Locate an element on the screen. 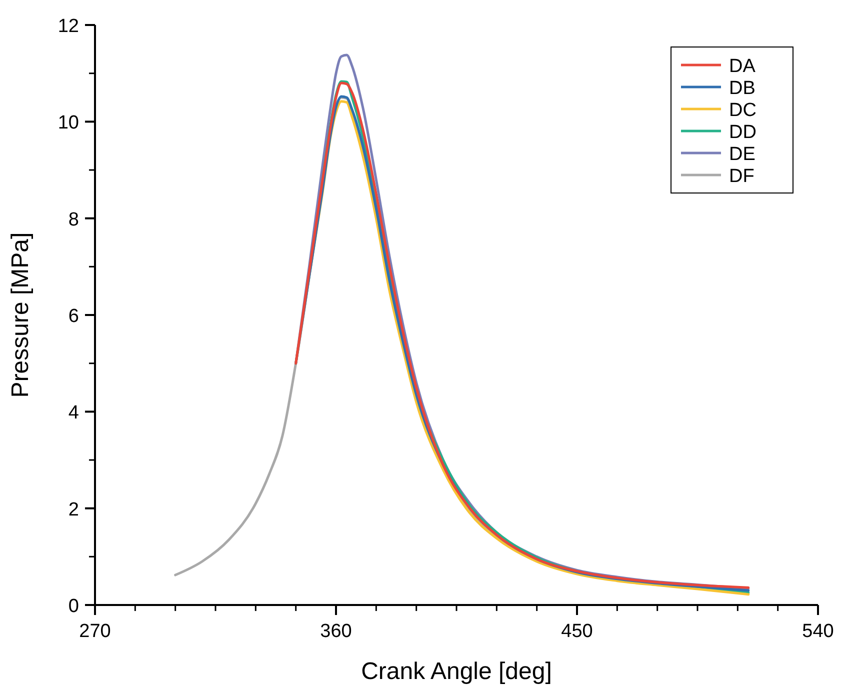 This screenshot has width=841, height=697. x-tick-label: 540 is located at coordinates (818, 631).